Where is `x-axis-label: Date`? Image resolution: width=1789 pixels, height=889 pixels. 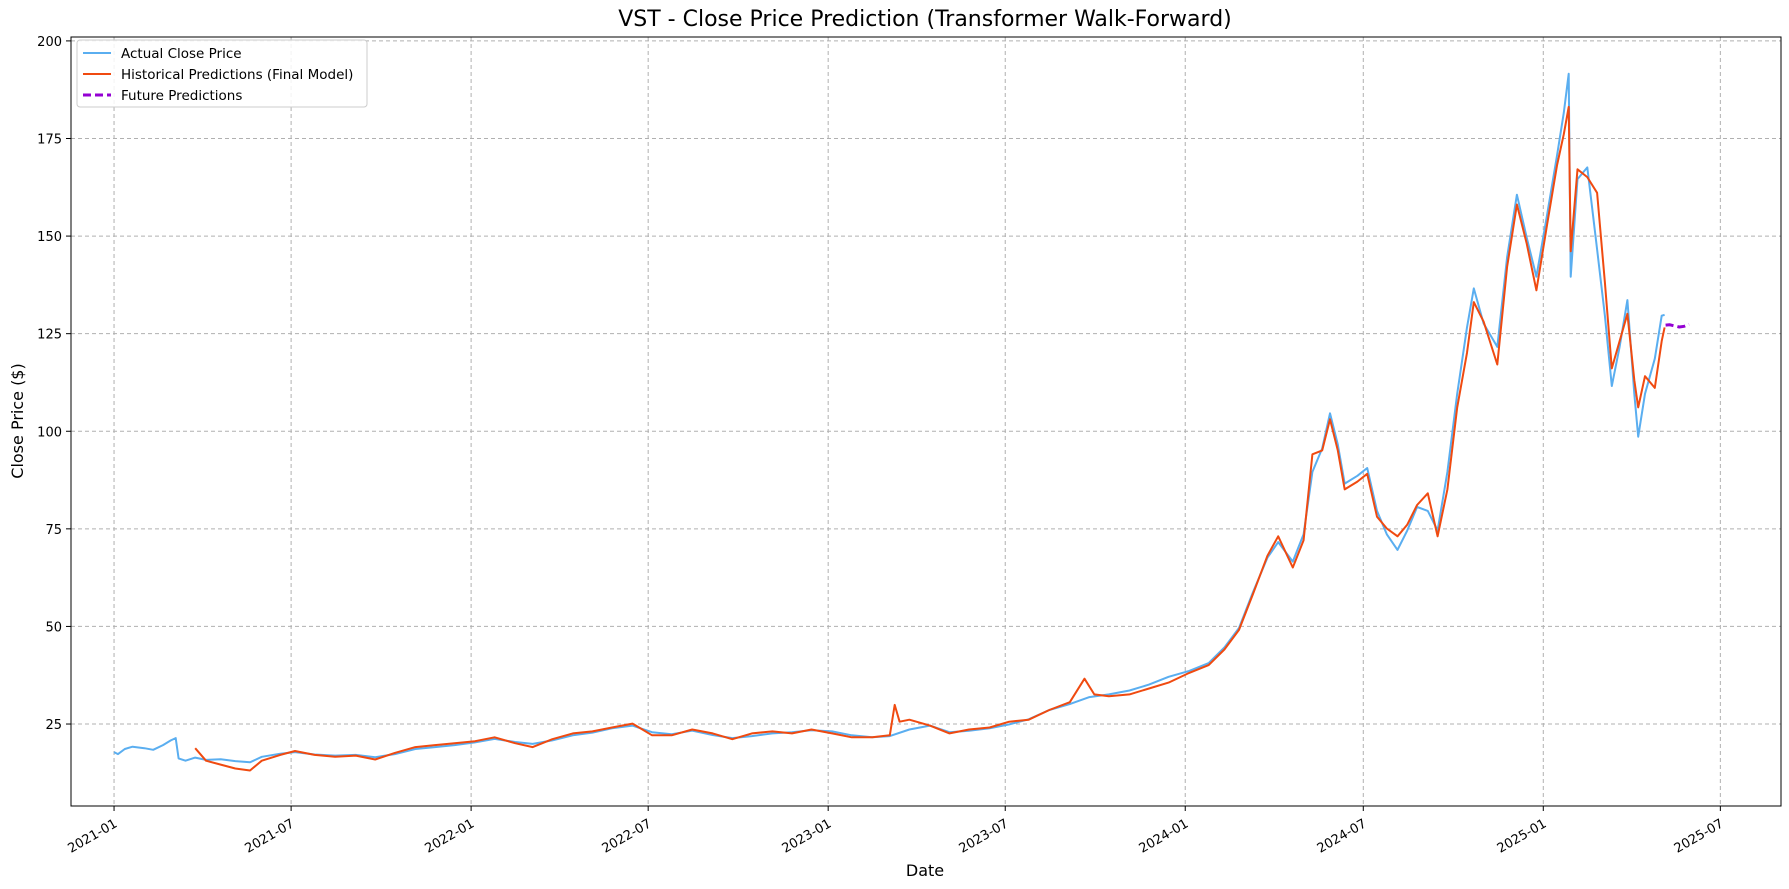 x-axis-label: Date is located at coordinates (925, 870).